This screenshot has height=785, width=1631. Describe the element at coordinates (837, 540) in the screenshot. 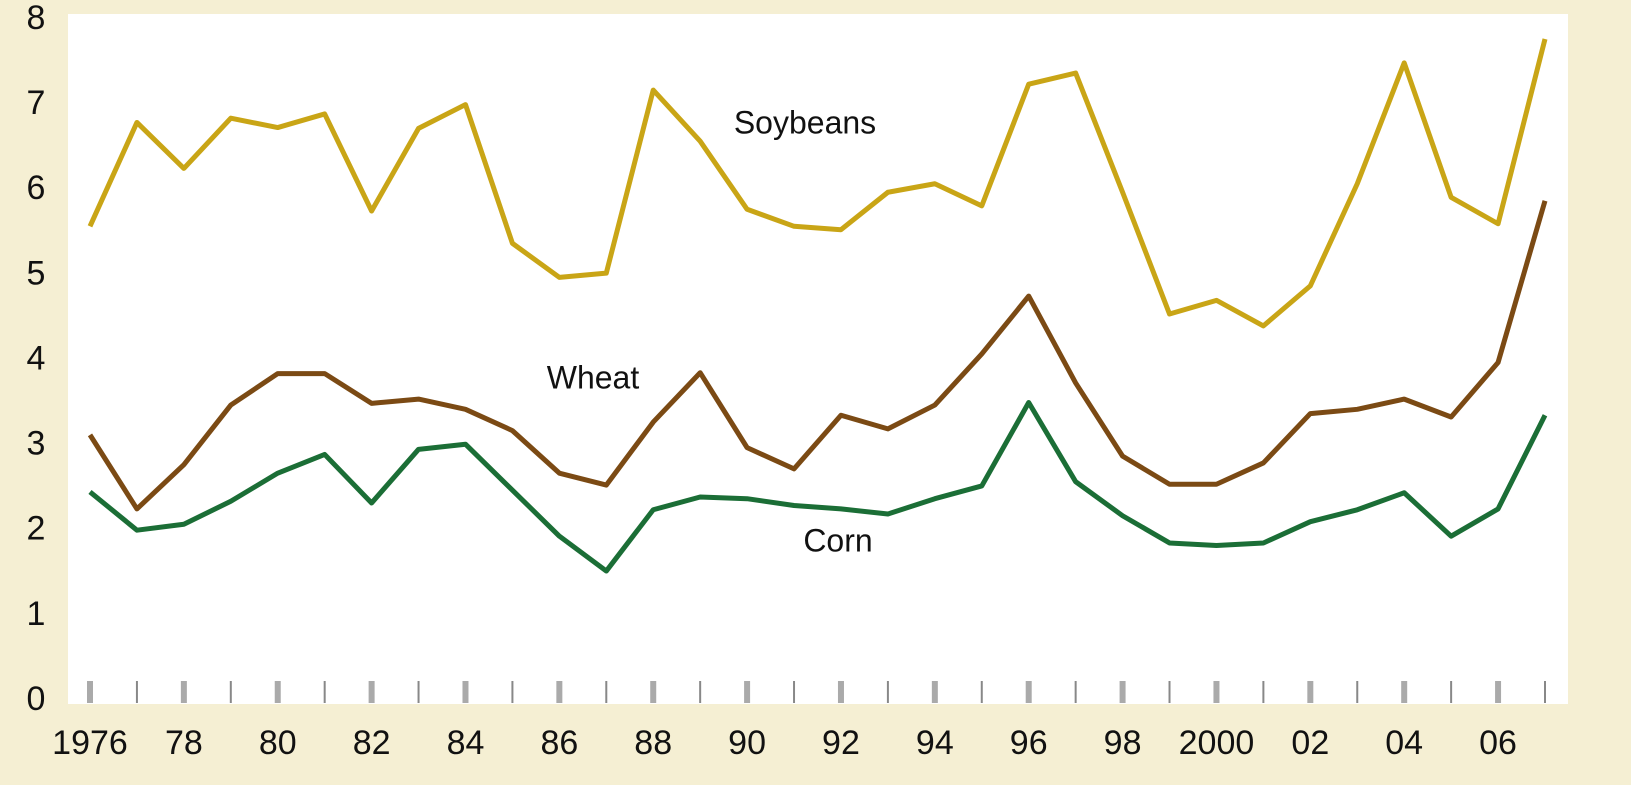

I see `series-label: Corn` at that location.